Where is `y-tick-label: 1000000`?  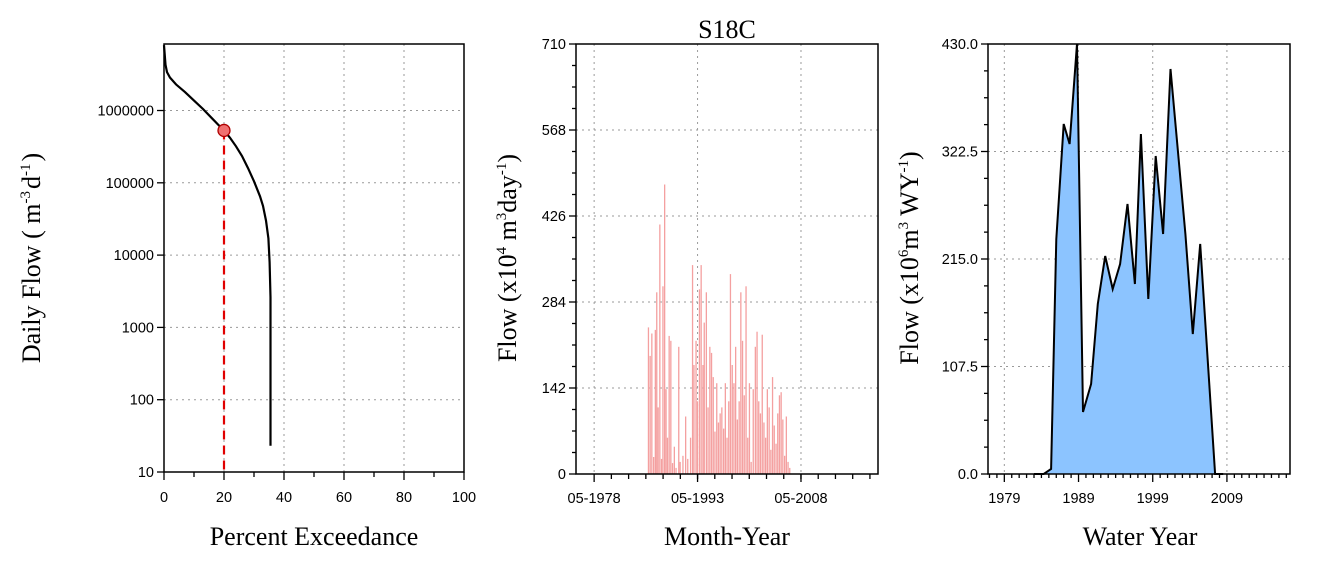
y-tick-label: 1000000 is located at coordinates (126, 112).